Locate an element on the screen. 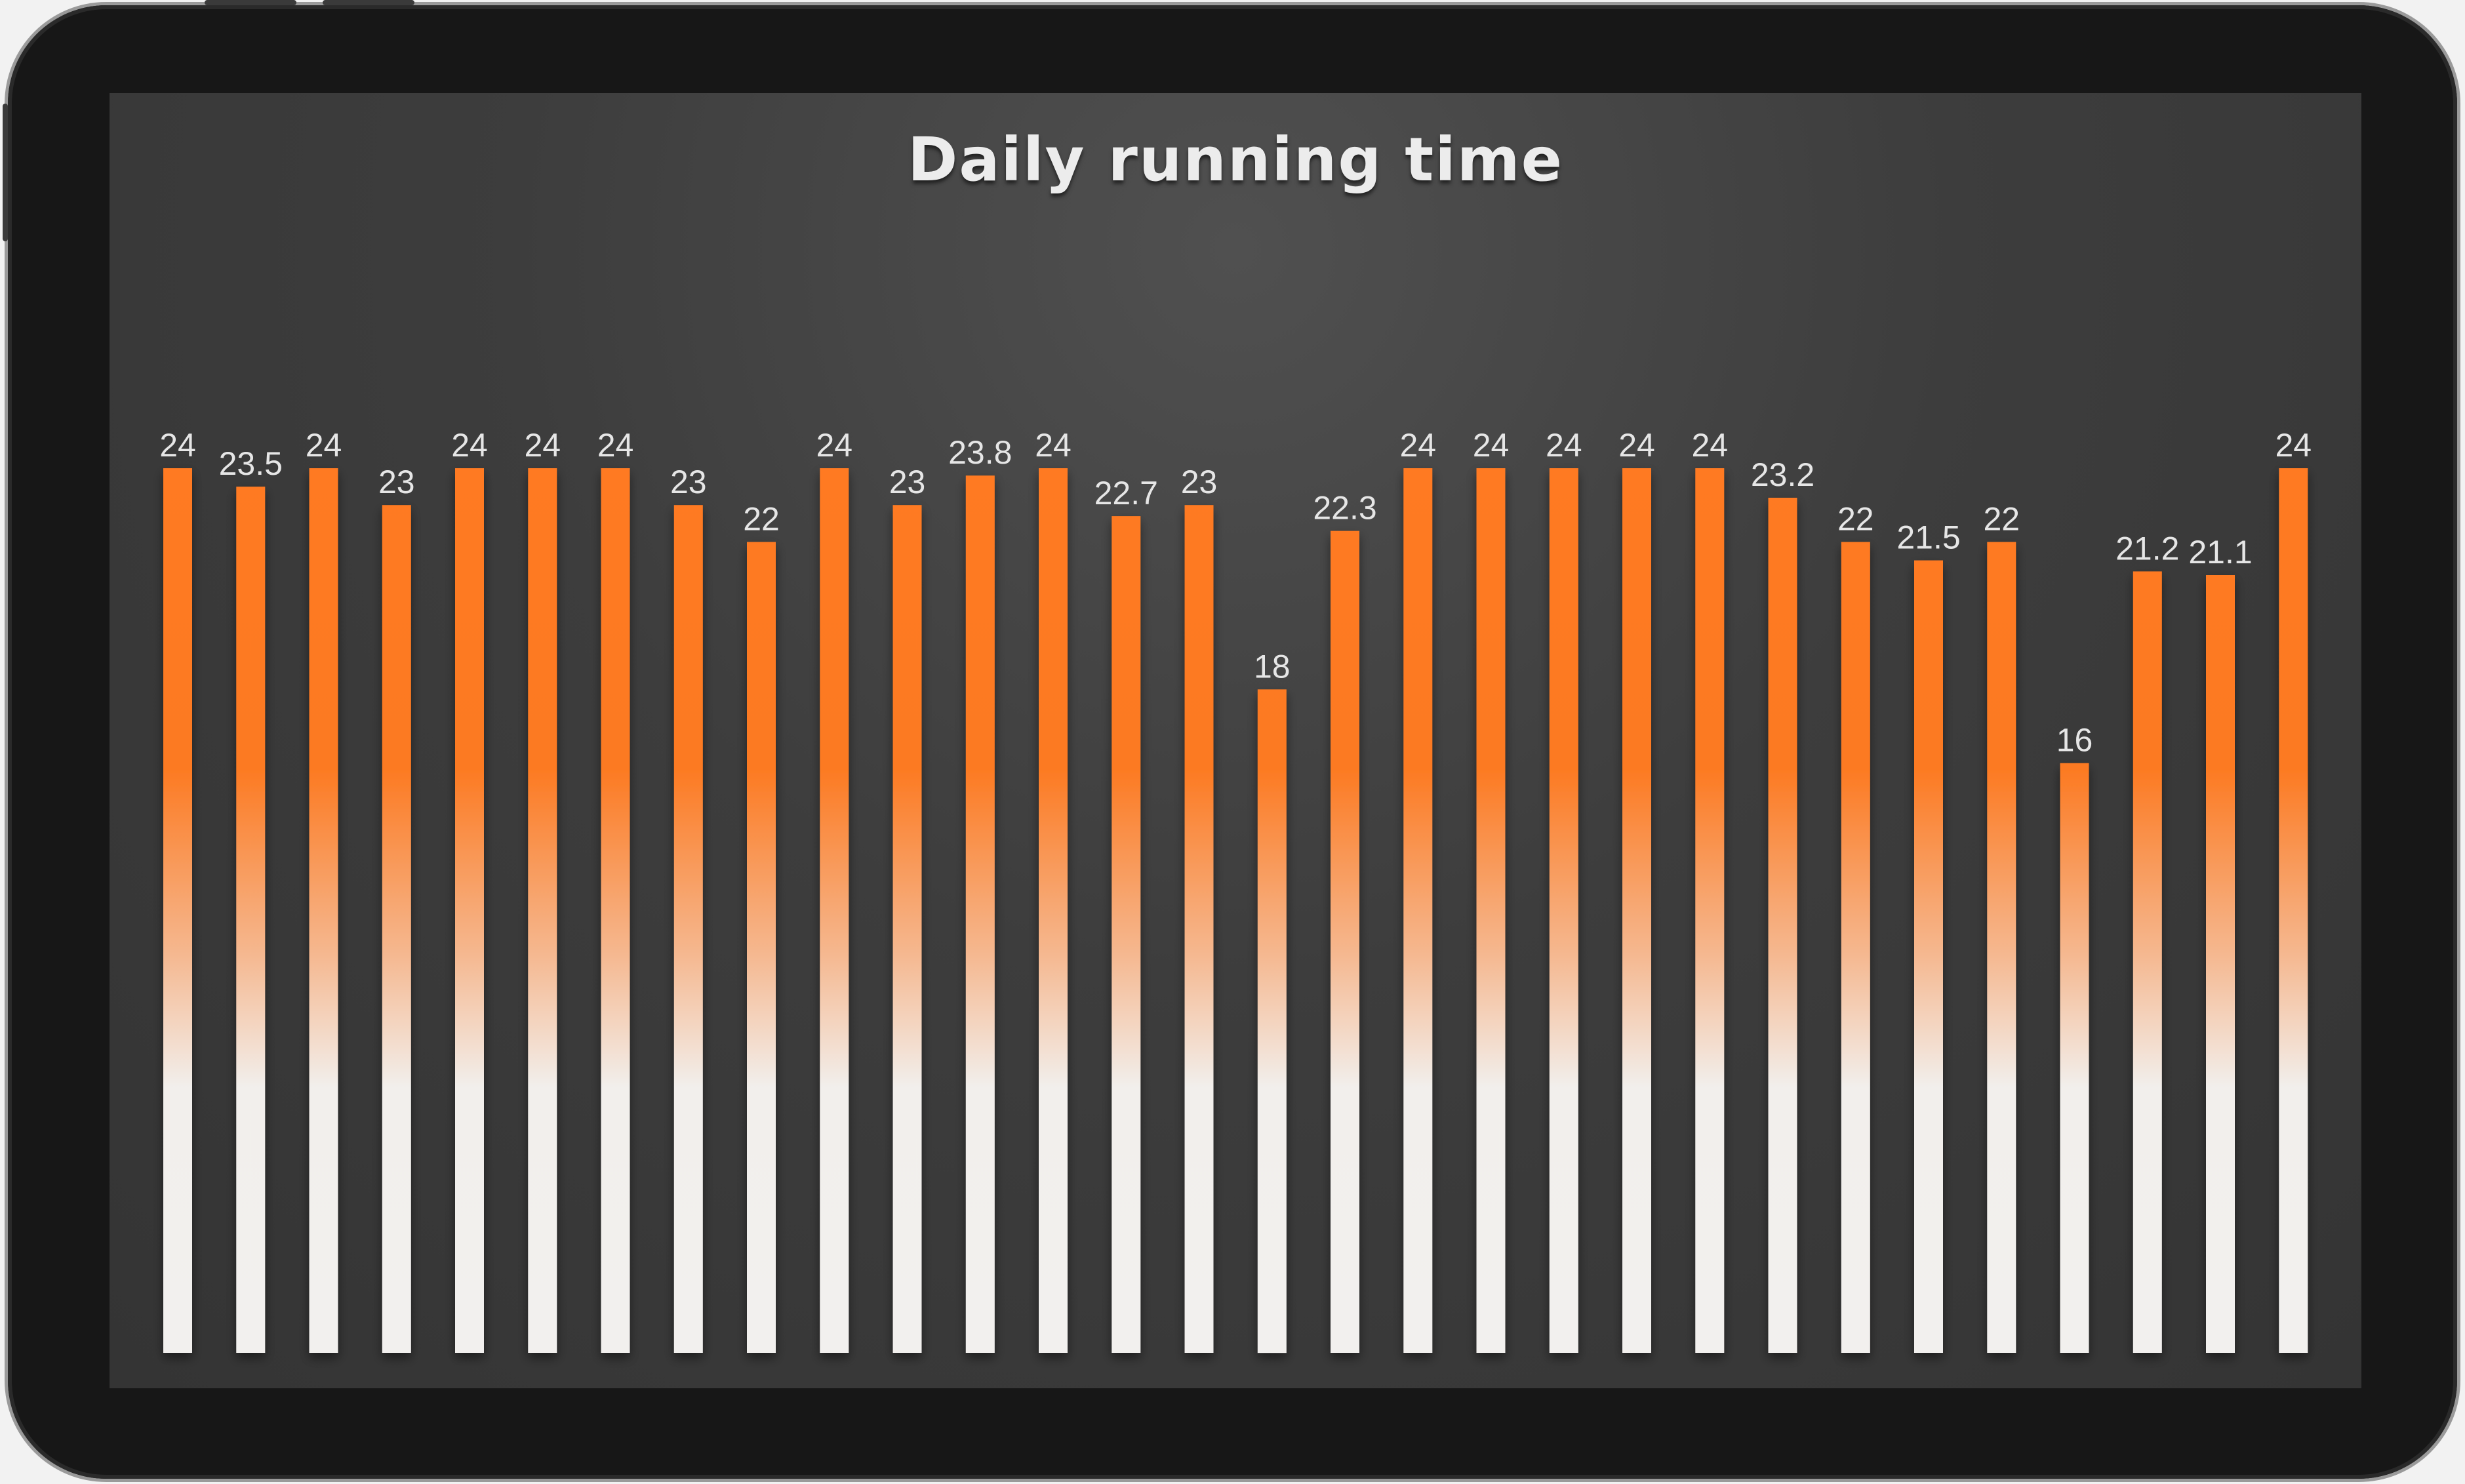 The image size is (2465, 1484). power-button is located at coordinates (6, 172).